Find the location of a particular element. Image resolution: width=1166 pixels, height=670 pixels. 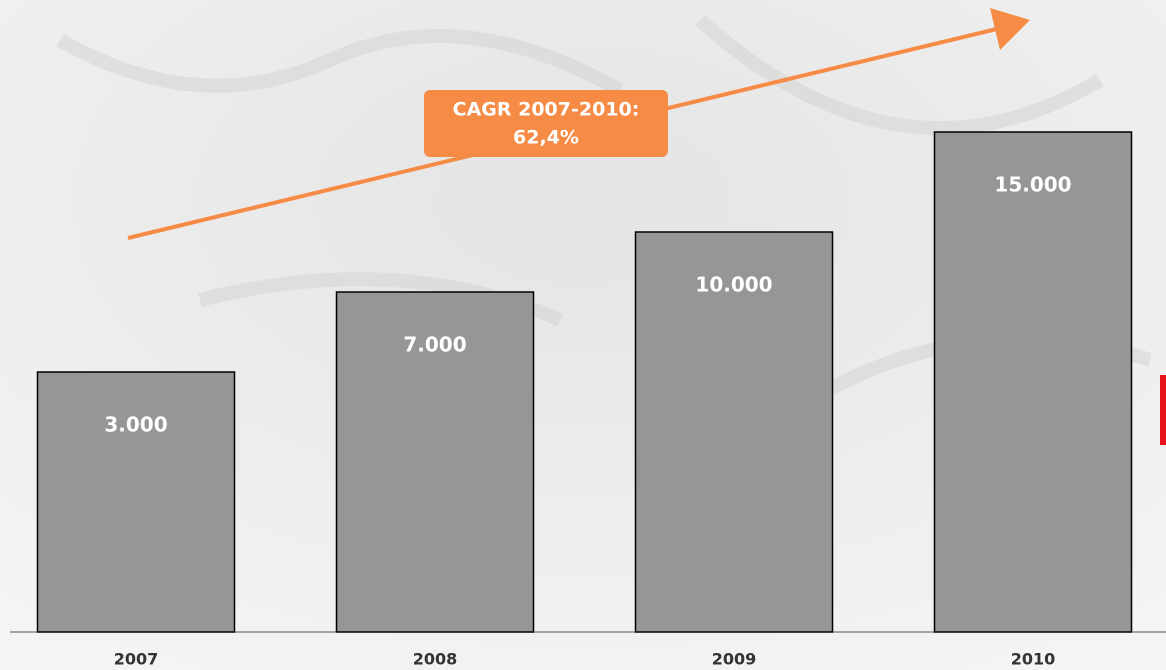

x-tick-label: 2008 is located at coordinates (435, 659).